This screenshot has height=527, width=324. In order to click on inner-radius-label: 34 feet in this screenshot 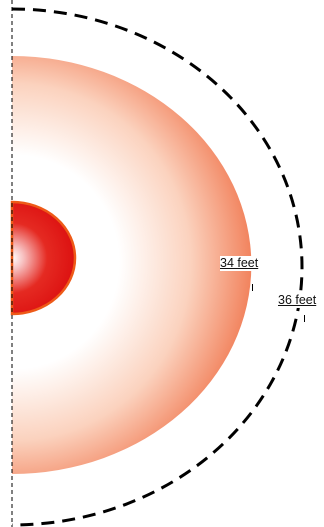, I will do `click(239, 263)`.